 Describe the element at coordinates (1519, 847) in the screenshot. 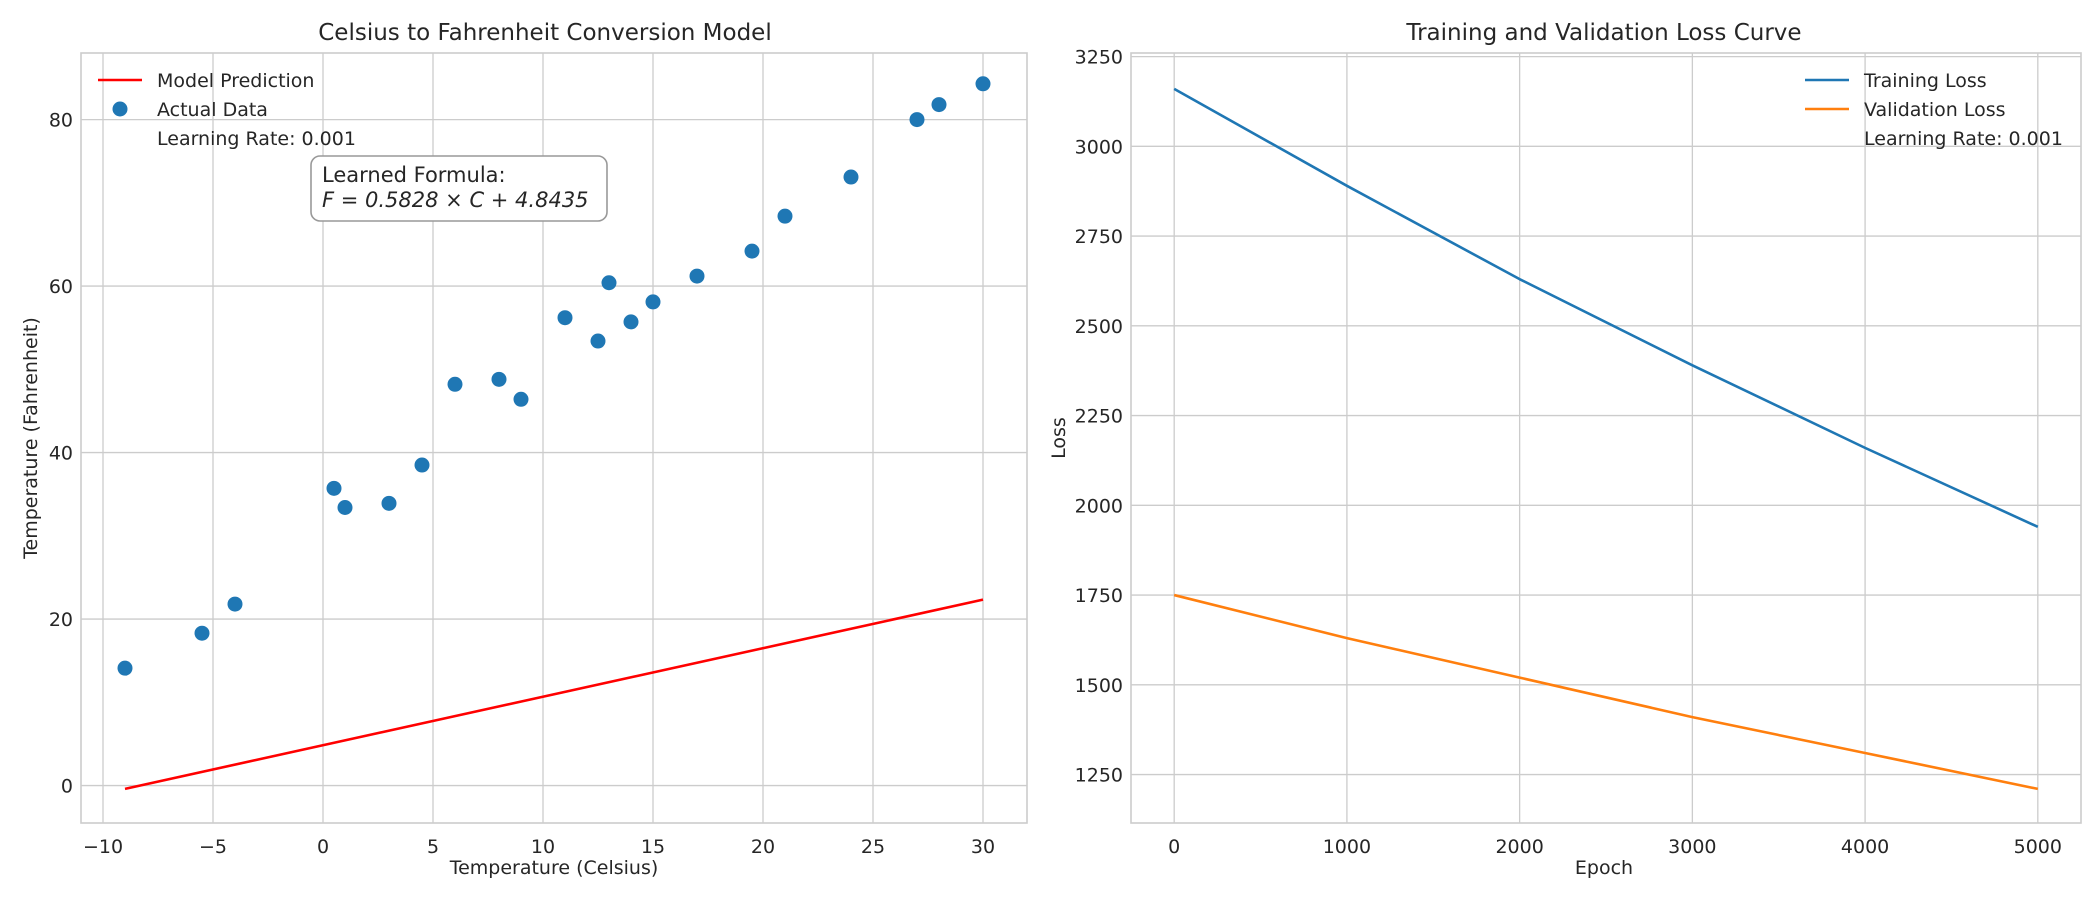

I see `c2-x-tick-label: 2000` at that location.